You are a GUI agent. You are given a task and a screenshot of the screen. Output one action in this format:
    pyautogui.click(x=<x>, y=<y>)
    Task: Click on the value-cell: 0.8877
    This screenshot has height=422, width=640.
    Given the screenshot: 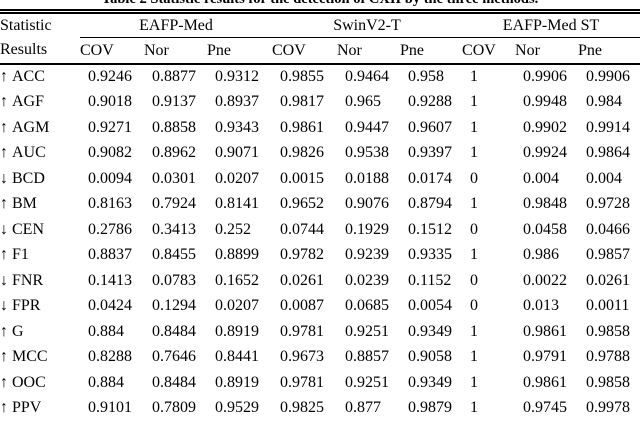 What is the action you would take?
    pyautogui.click(x=174, y=77)
    